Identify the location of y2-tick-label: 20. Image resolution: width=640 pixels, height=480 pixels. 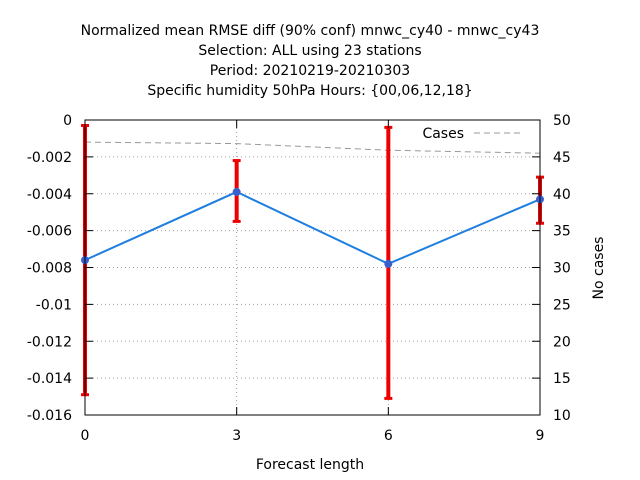
(562, 342).